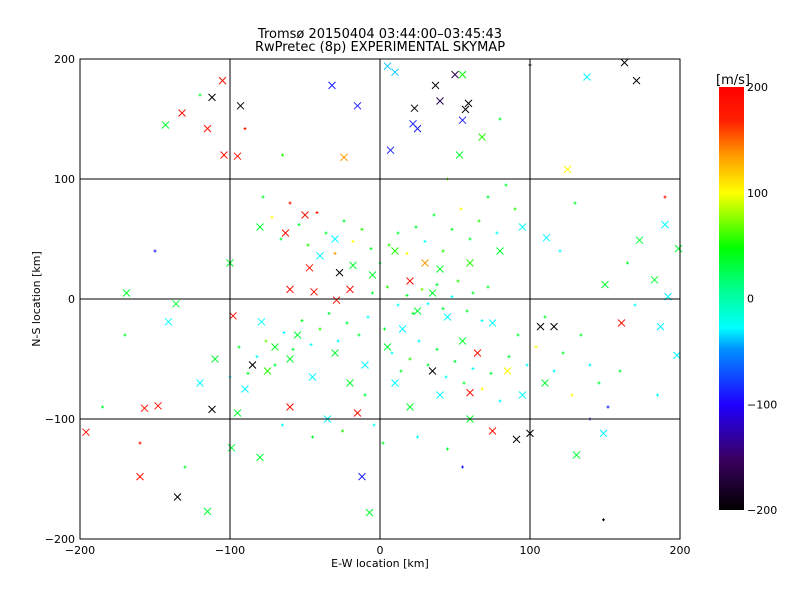  I want to click on colorbar-tick-label: 100, so click(757, 193).